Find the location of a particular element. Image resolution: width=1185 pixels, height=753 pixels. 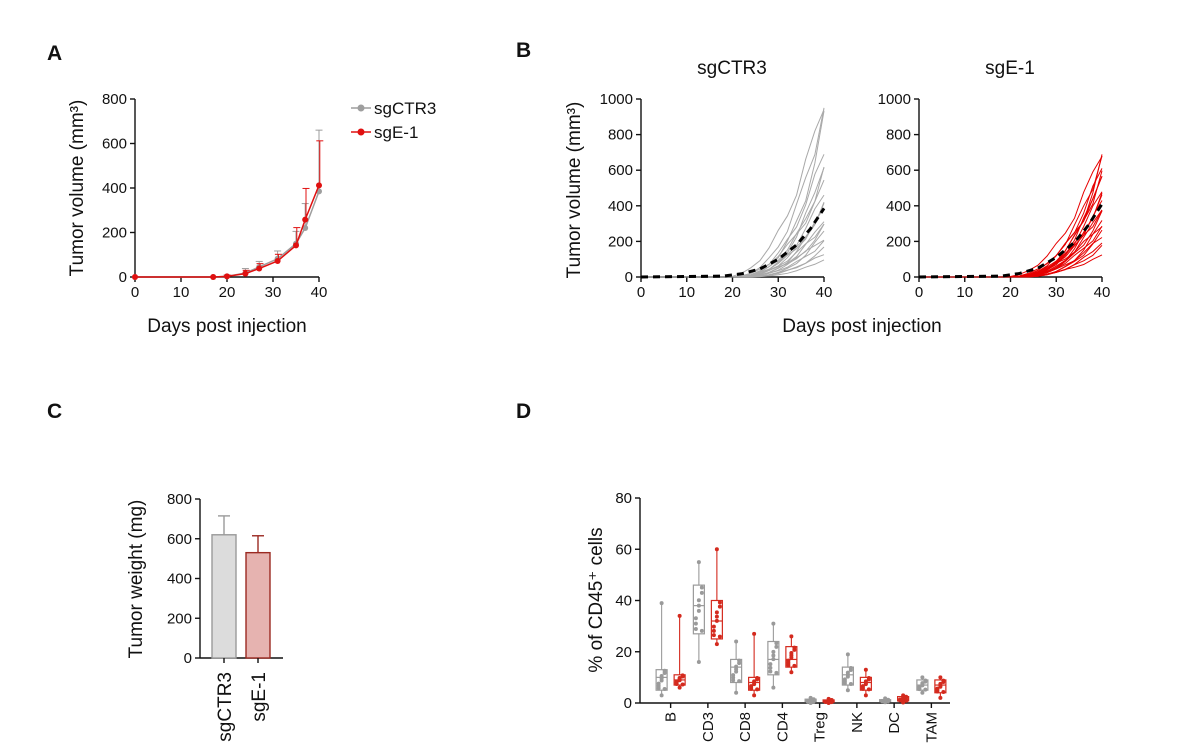

panel-a-legend: sgCTR3 sgE-1 is located at coordinates (393, 120).